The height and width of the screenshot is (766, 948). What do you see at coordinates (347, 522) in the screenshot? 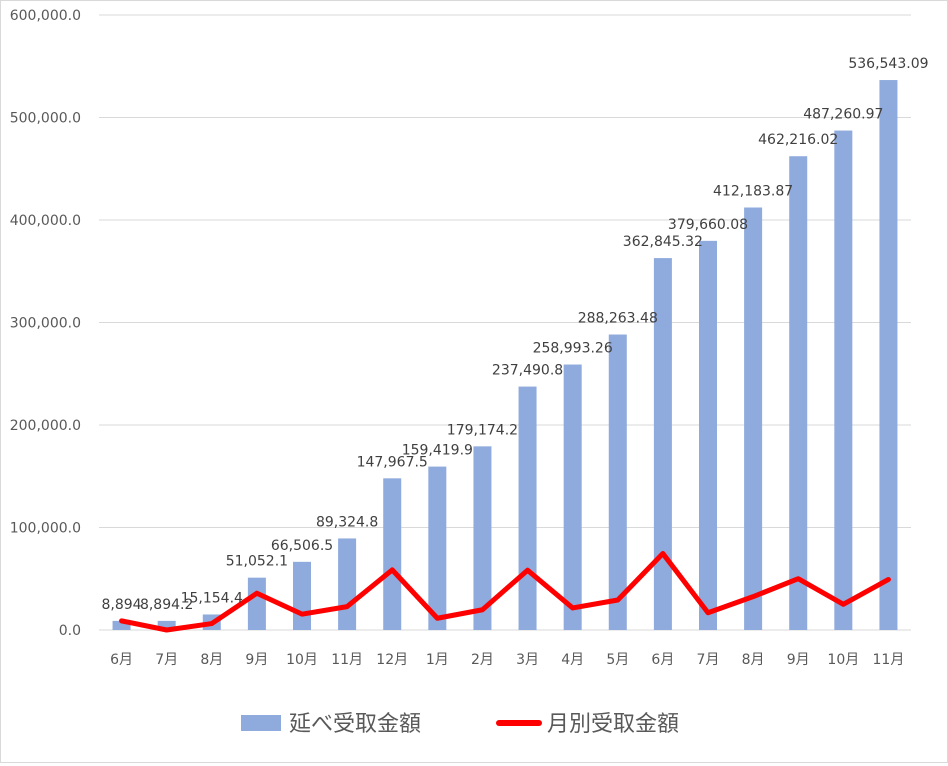
I see `data-label: 89,324.8` at bounding box center [347, 522].